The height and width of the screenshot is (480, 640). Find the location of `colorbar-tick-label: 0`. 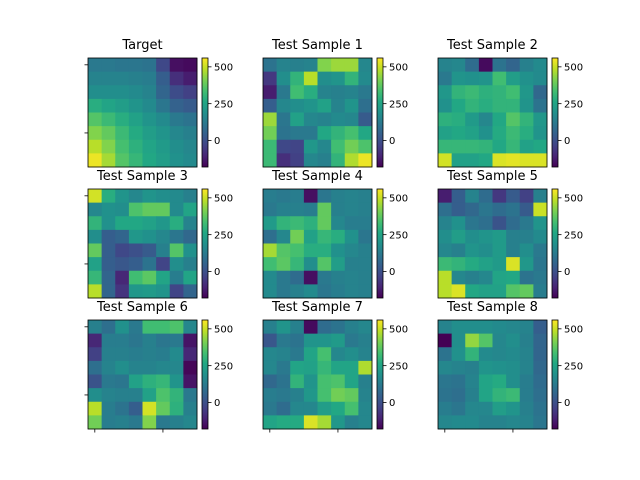

colorbar-tick-label: 0 is located at coordinates (567, 403).